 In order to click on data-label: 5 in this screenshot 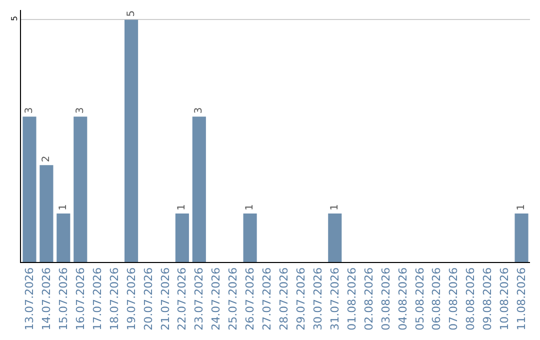, I will do `click(131, 13)`.